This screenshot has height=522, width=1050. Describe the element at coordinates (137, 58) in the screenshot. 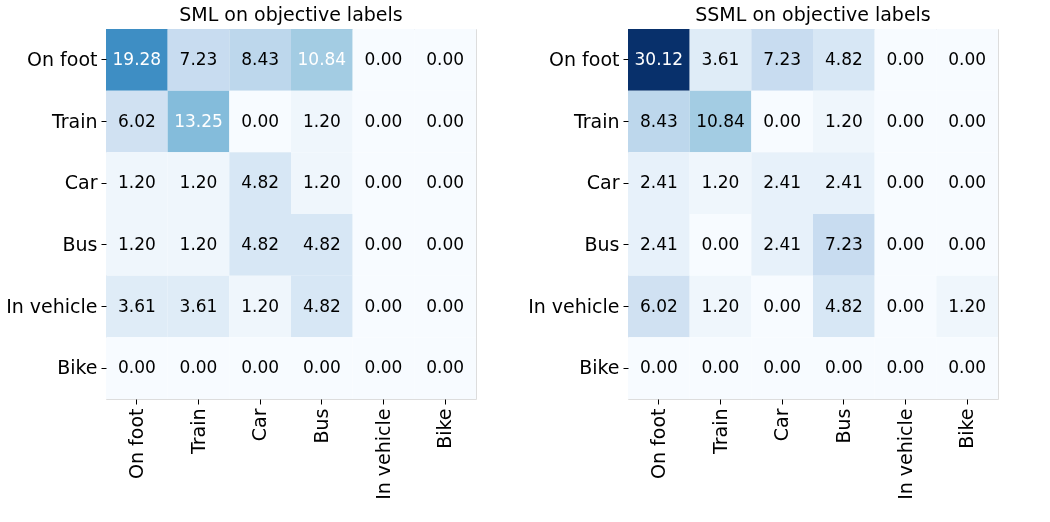

I see `data-label: 19.28` at that location.